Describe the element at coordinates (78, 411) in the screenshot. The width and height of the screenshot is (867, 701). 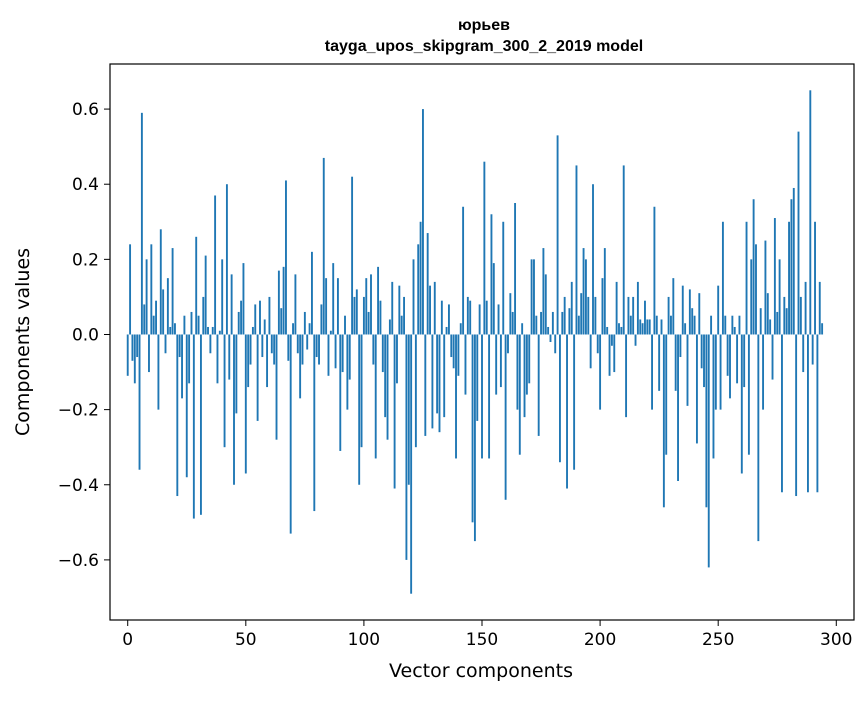
I see `y-tick-label: −0.2` at that location.